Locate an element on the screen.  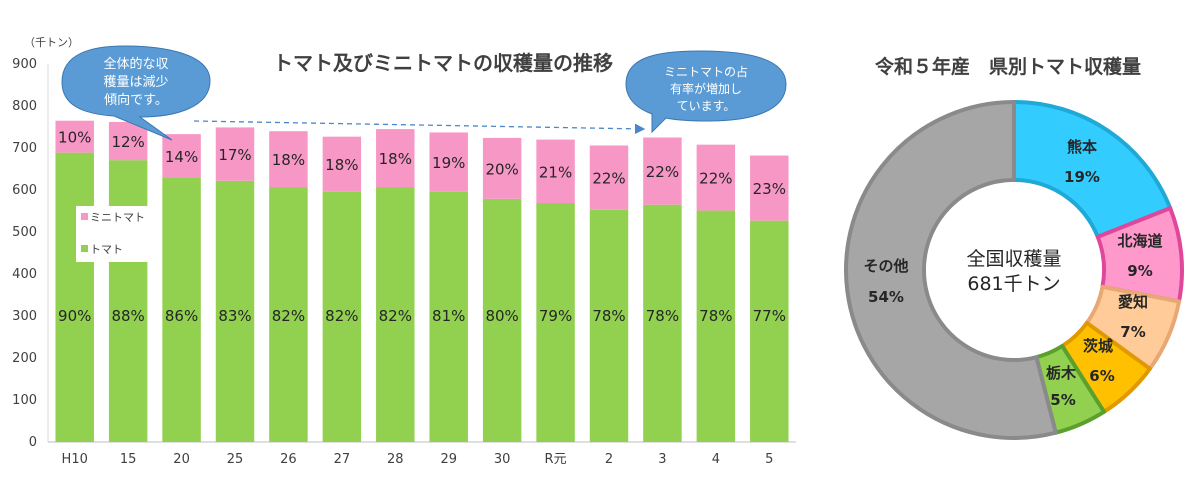
y-tick-label: 400 is located at coordinates (24, 274).